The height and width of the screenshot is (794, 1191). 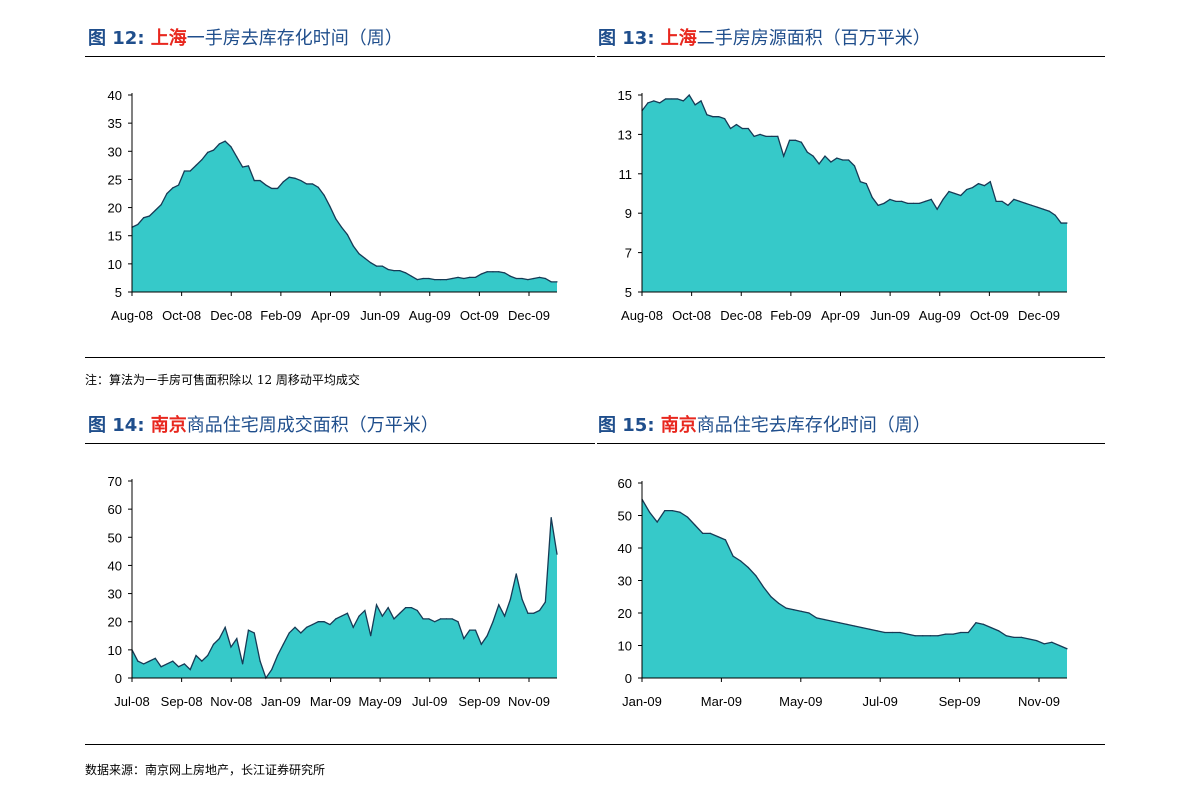 I want to click on figure-14-rest: 商品住宅周成交面积（万平米）, so click(x=312, y=425).